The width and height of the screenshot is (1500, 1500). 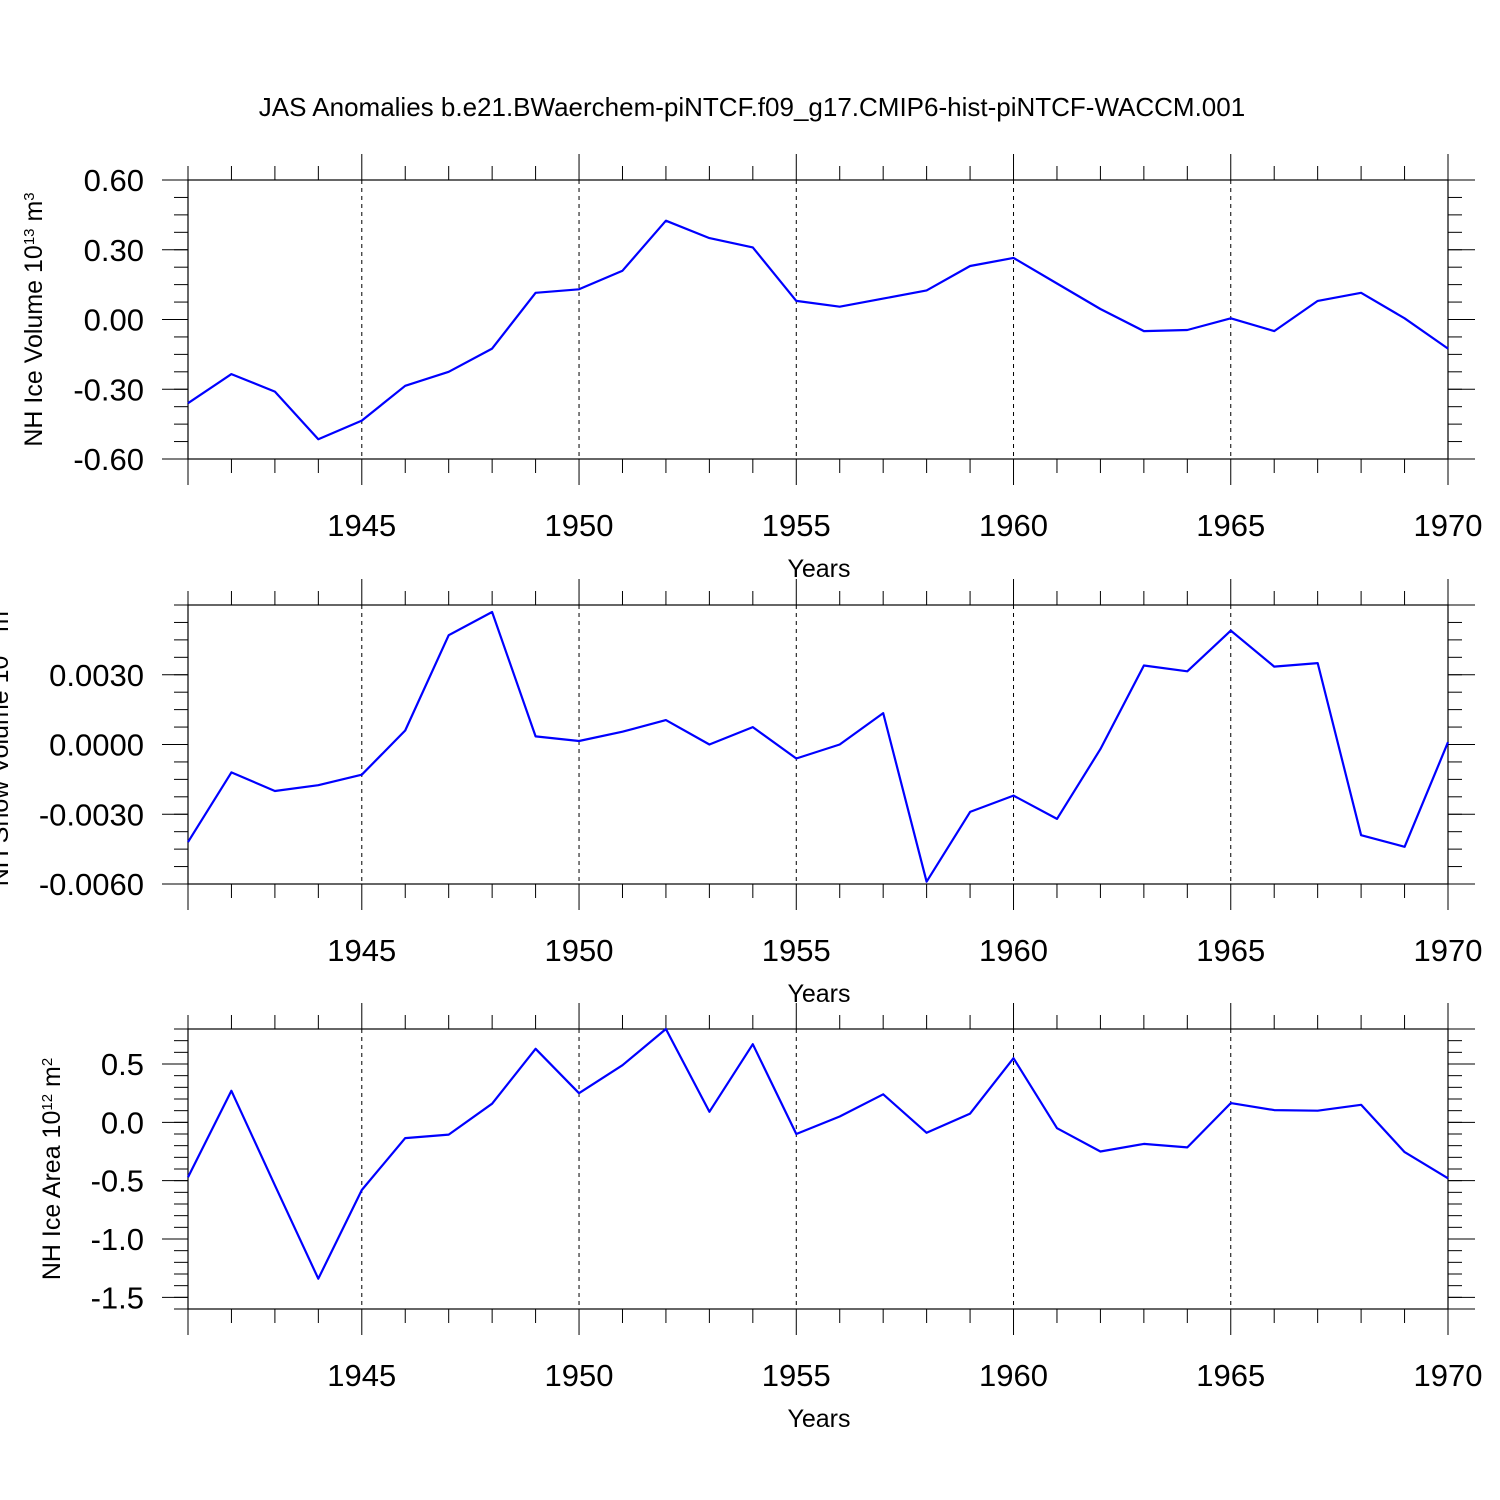 I want to click on y-tick-label: 0.00, so click(x=114, y=320).